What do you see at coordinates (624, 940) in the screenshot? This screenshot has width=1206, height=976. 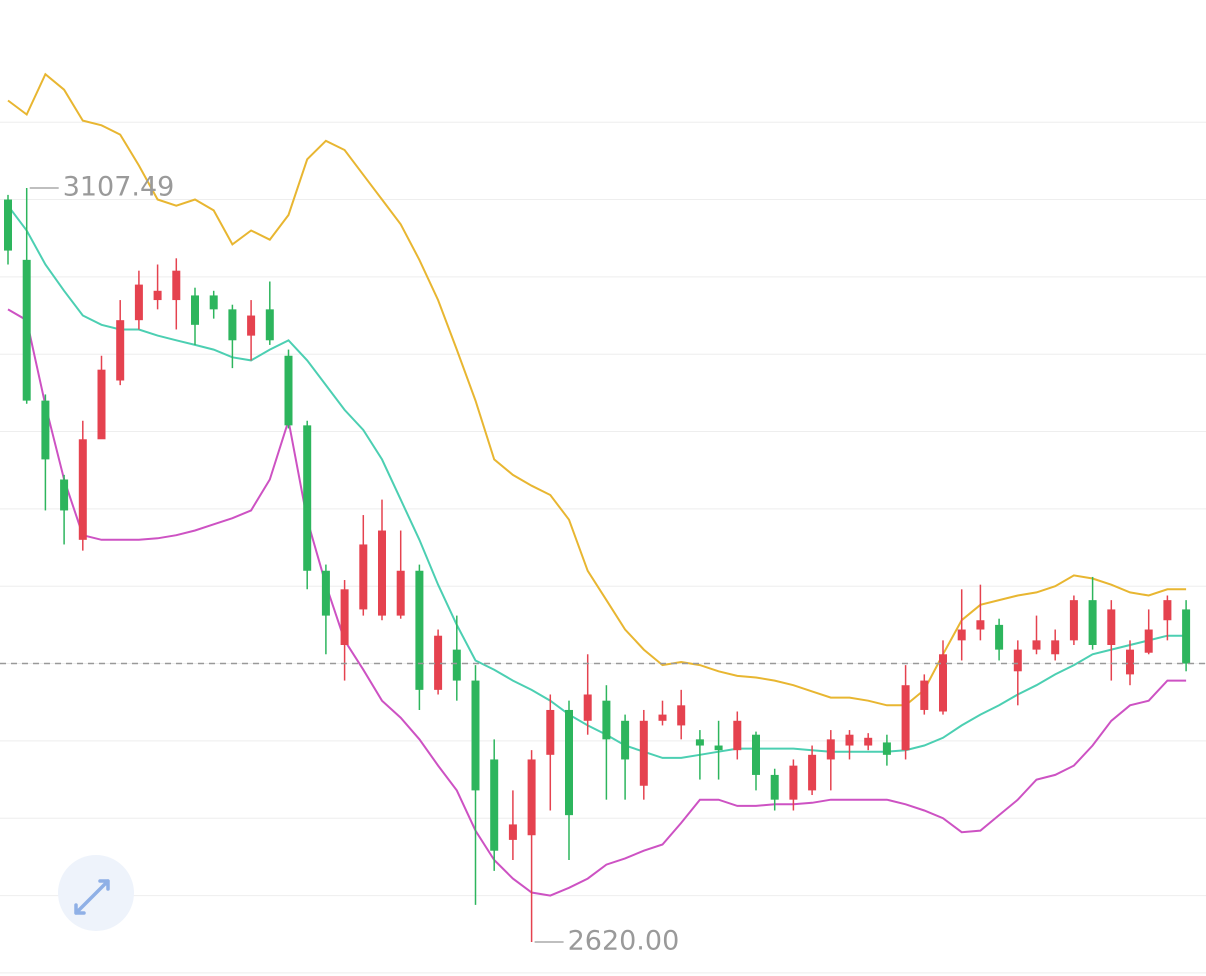 I see `annotation-label: 2620.00` at bounding box center [624, 940].